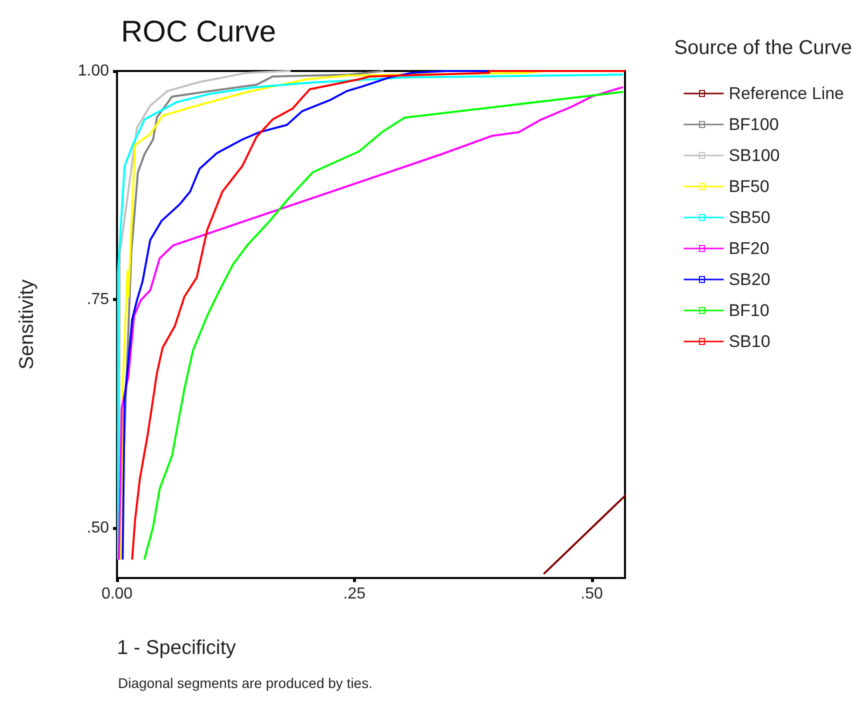 Image resolution: width=857 pixels, height=706 pixels. I want to click on y-axis-title: Sensitivity, so click(27, 324).